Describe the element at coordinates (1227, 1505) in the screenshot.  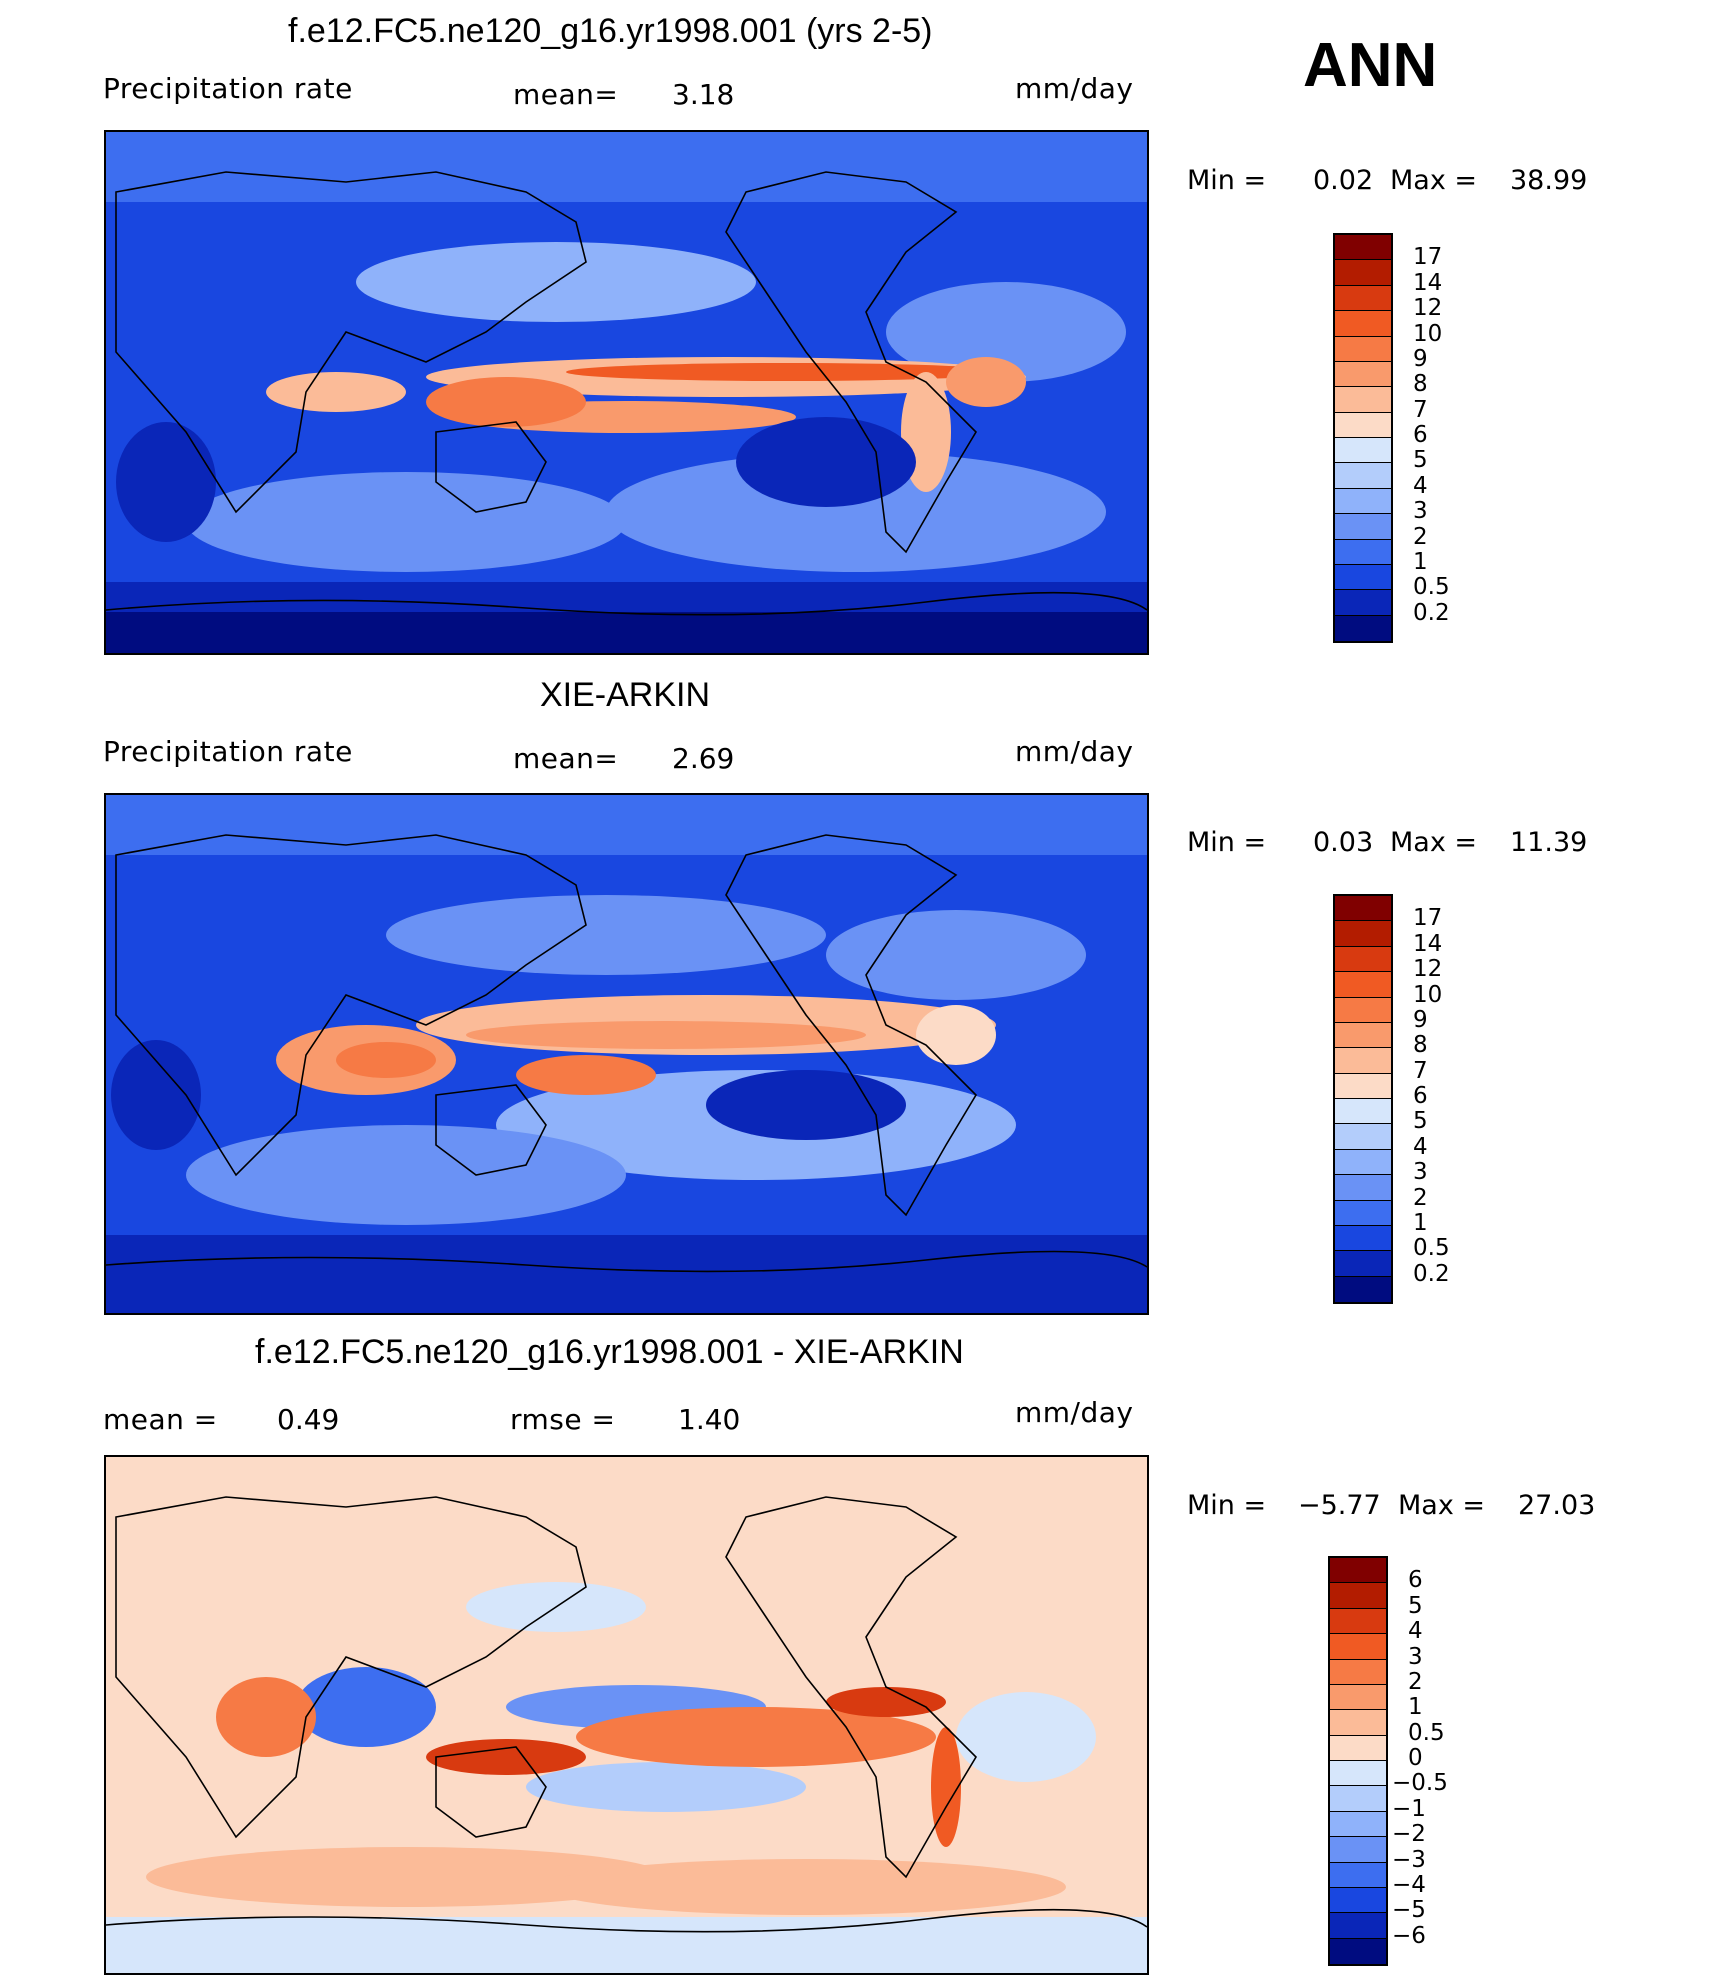
I see `panel-3-min-label: Min =` at that location.